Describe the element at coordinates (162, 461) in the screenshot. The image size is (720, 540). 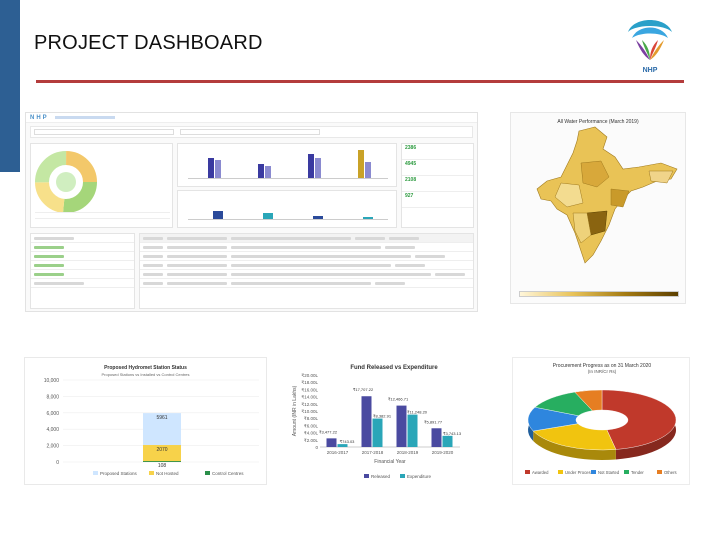
I see `bar-control-centres` at that location.